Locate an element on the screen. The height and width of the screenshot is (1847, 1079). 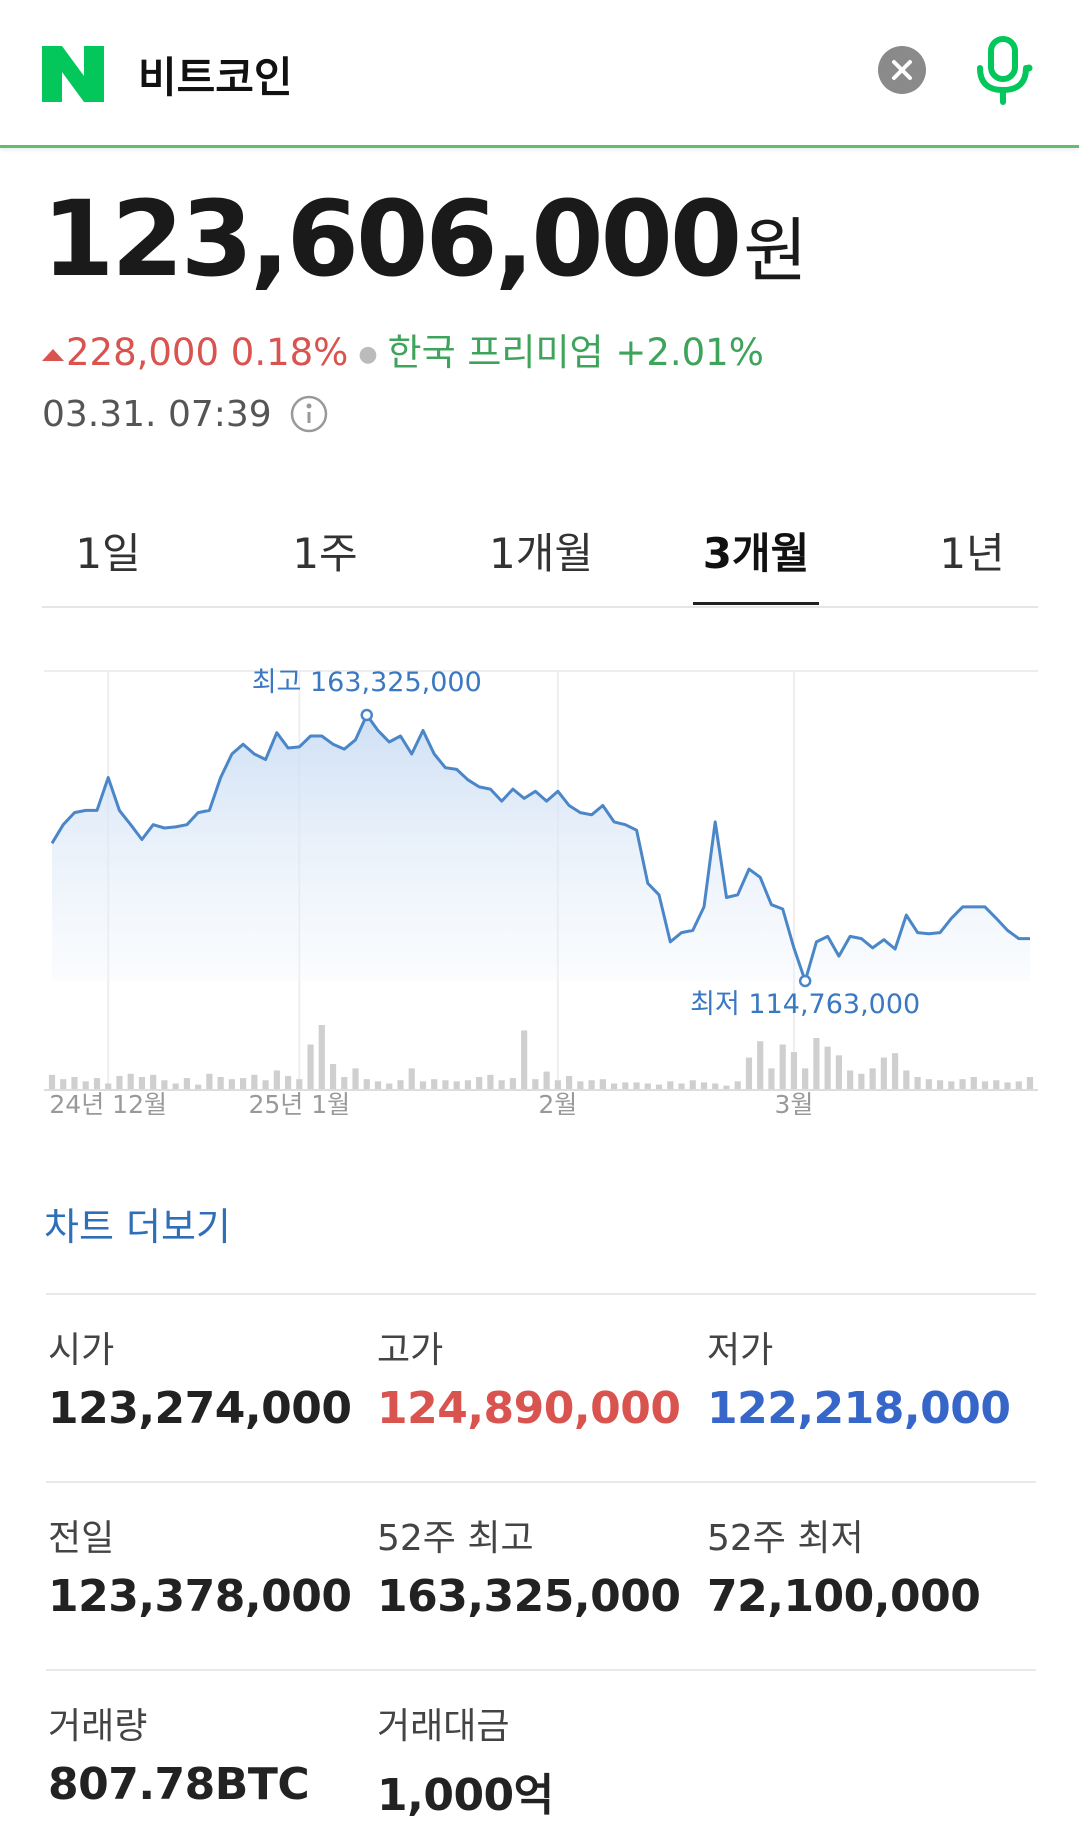
x-tick-label: 3월 is located at coordinates (793, 1104).